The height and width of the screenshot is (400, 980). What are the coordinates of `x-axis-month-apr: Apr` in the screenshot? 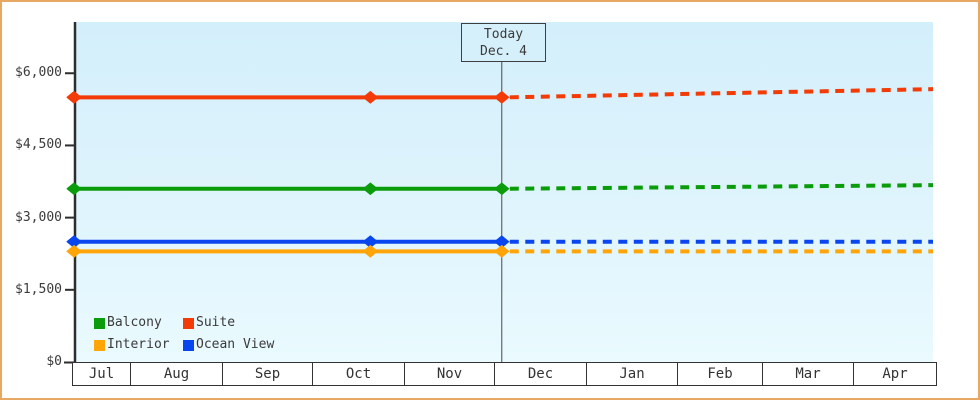 It's located at (895, 374).